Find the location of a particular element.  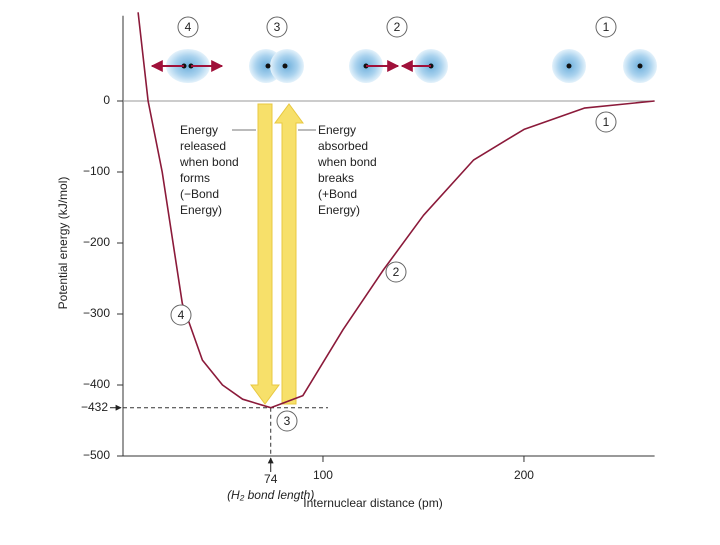

y-axis-label: Potential energy (kJ/mol) is located at coordinates (63, 243).